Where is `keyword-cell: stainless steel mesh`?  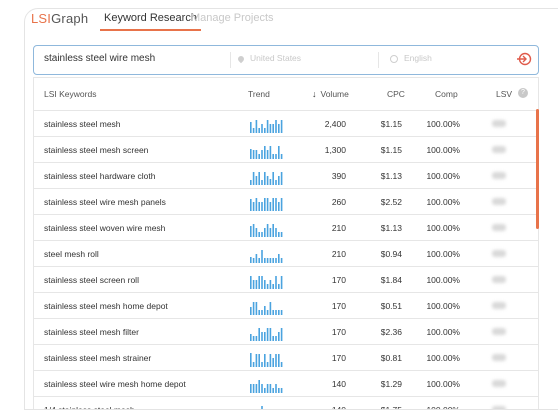 keyword-cell: stainless steel mesh is located at coordinates (82, 124).